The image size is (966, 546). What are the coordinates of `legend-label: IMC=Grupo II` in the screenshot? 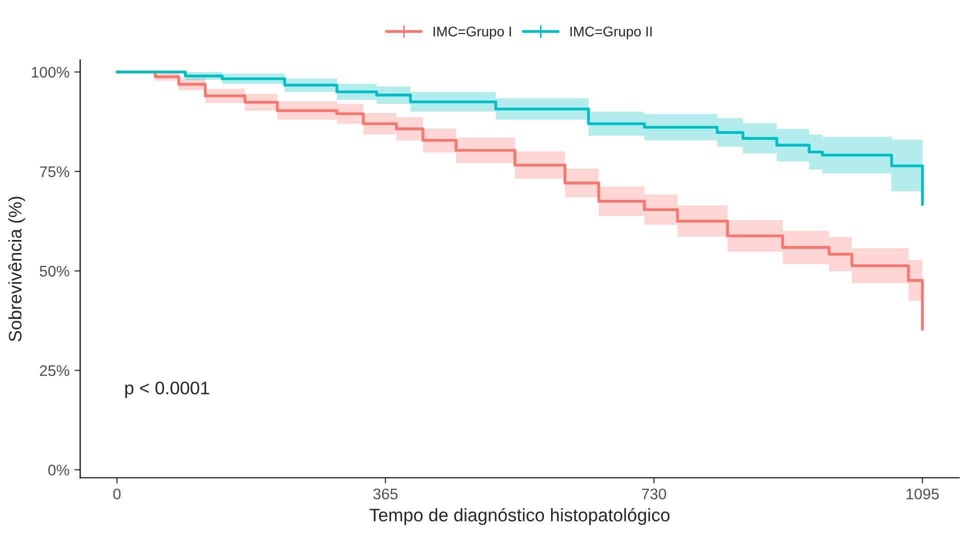 It's located at (611, 33).